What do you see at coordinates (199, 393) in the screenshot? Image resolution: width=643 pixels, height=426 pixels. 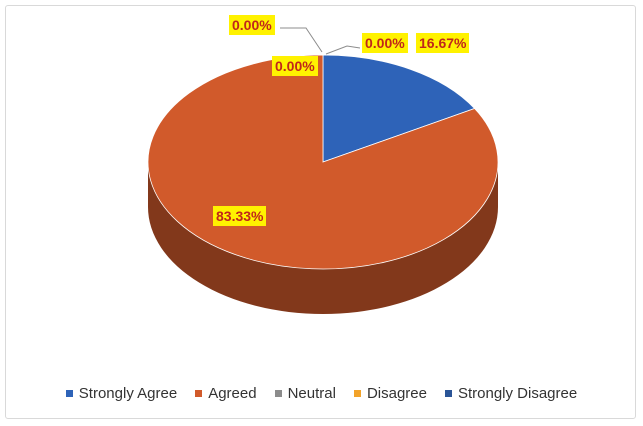 I see `legend-swatch-agreed` at bounding box center [199, 393].